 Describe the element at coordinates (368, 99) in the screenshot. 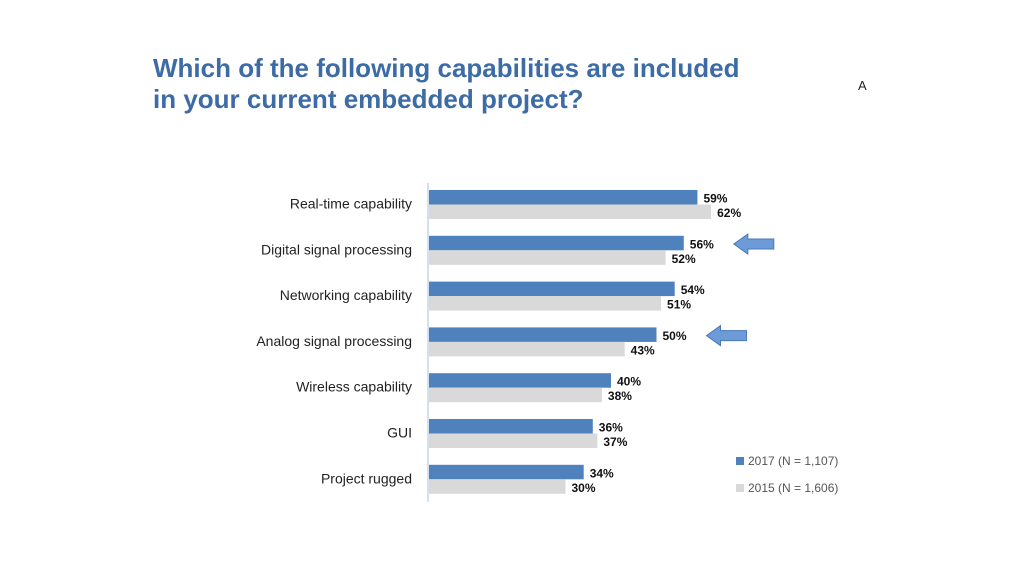

I see `chart-title-line-2: in your current embedded project?` at that location.